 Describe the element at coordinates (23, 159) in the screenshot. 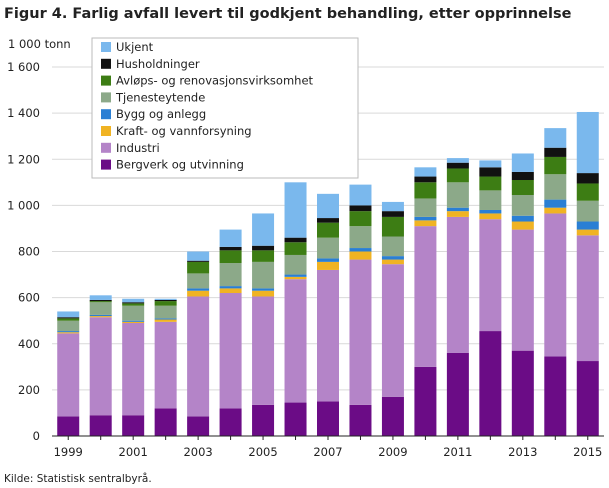

I see `y-tick-label: 1 200` at that location.